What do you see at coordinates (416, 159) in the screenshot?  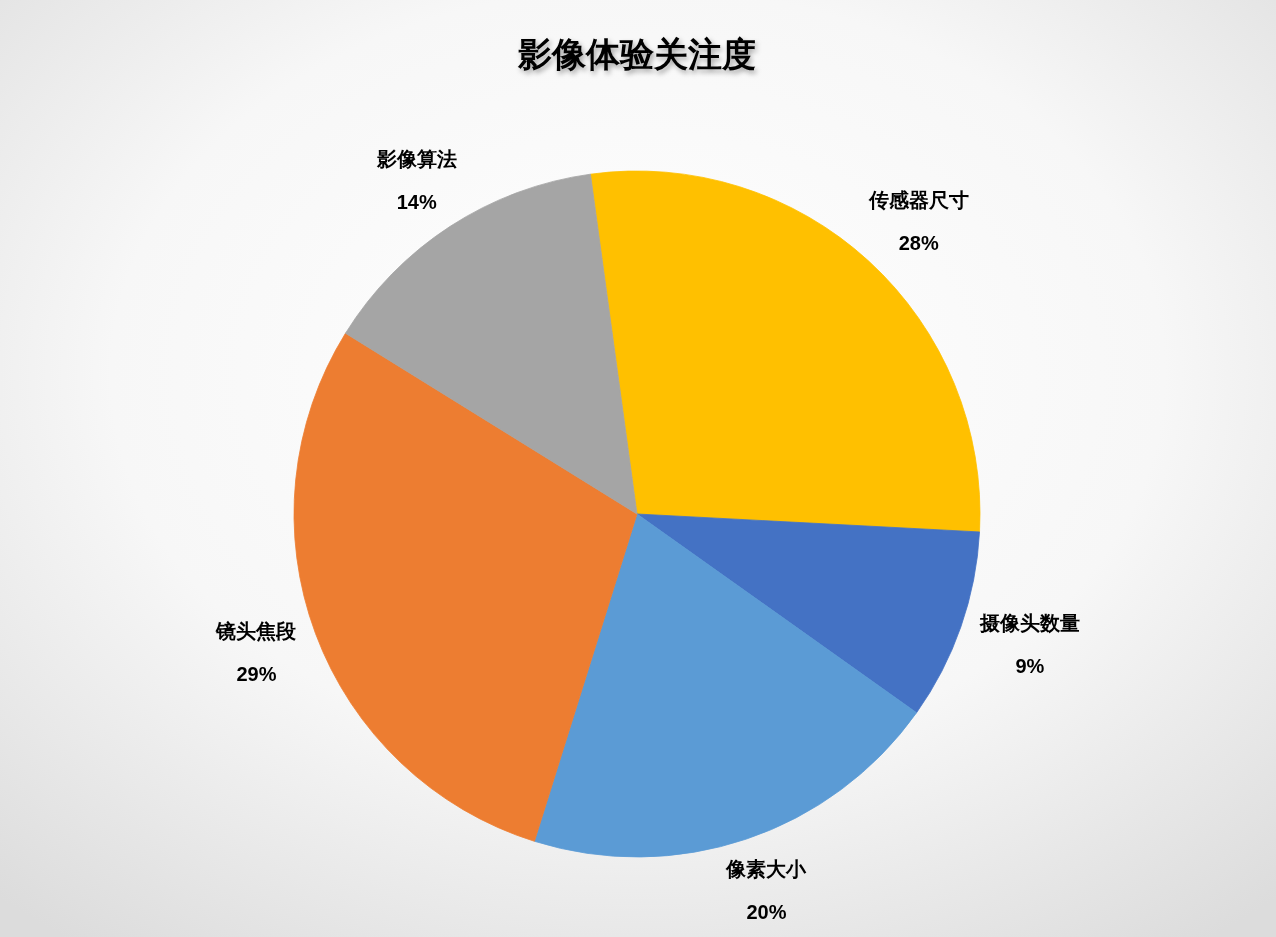 I see `label: 影像算法` at bounding box center [416, 159].